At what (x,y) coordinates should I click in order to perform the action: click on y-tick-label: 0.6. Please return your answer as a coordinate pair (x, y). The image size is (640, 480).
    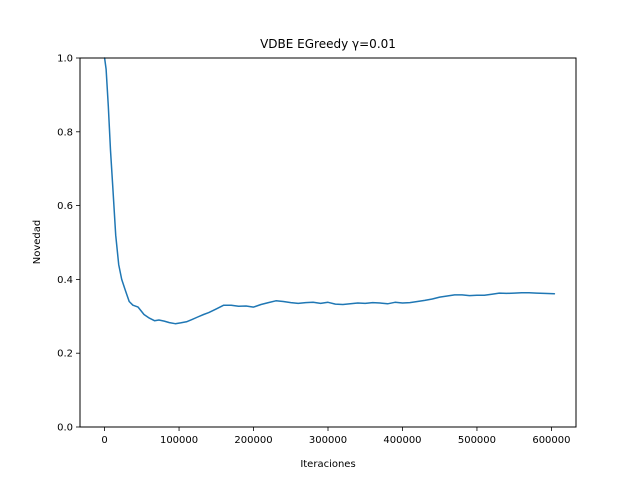
    Looking at the image, I should click on (65, 206).